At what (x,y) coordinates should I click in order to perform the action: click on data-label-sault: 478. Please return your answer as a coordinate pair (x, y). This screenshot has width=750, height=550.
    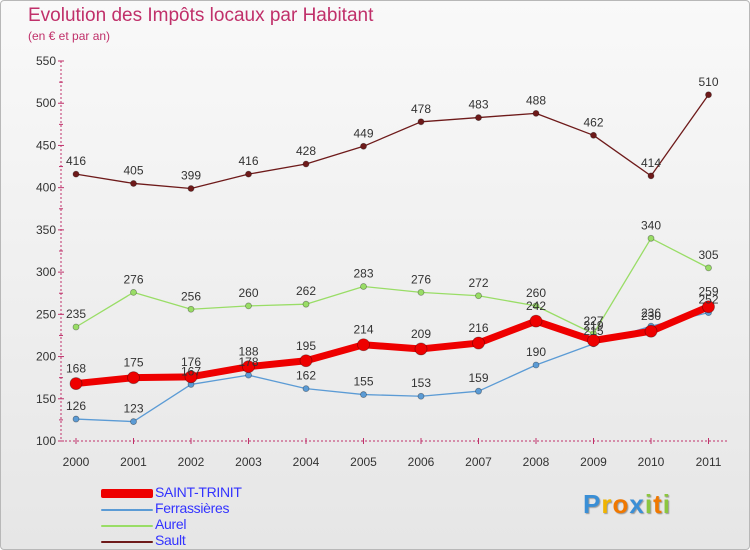
    Looking at the image, I should click on (421, 109).